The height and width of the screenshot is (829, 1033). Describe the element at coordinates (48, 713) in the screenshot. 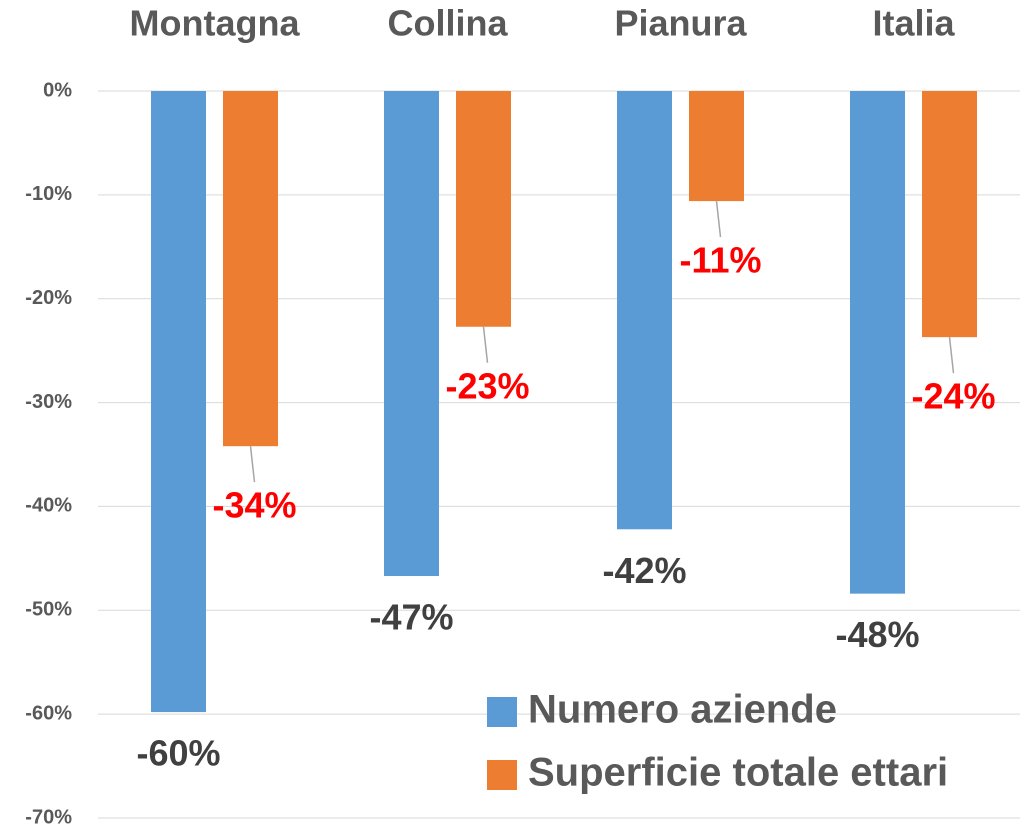

I see `y-tick-label: -60%` at that location.